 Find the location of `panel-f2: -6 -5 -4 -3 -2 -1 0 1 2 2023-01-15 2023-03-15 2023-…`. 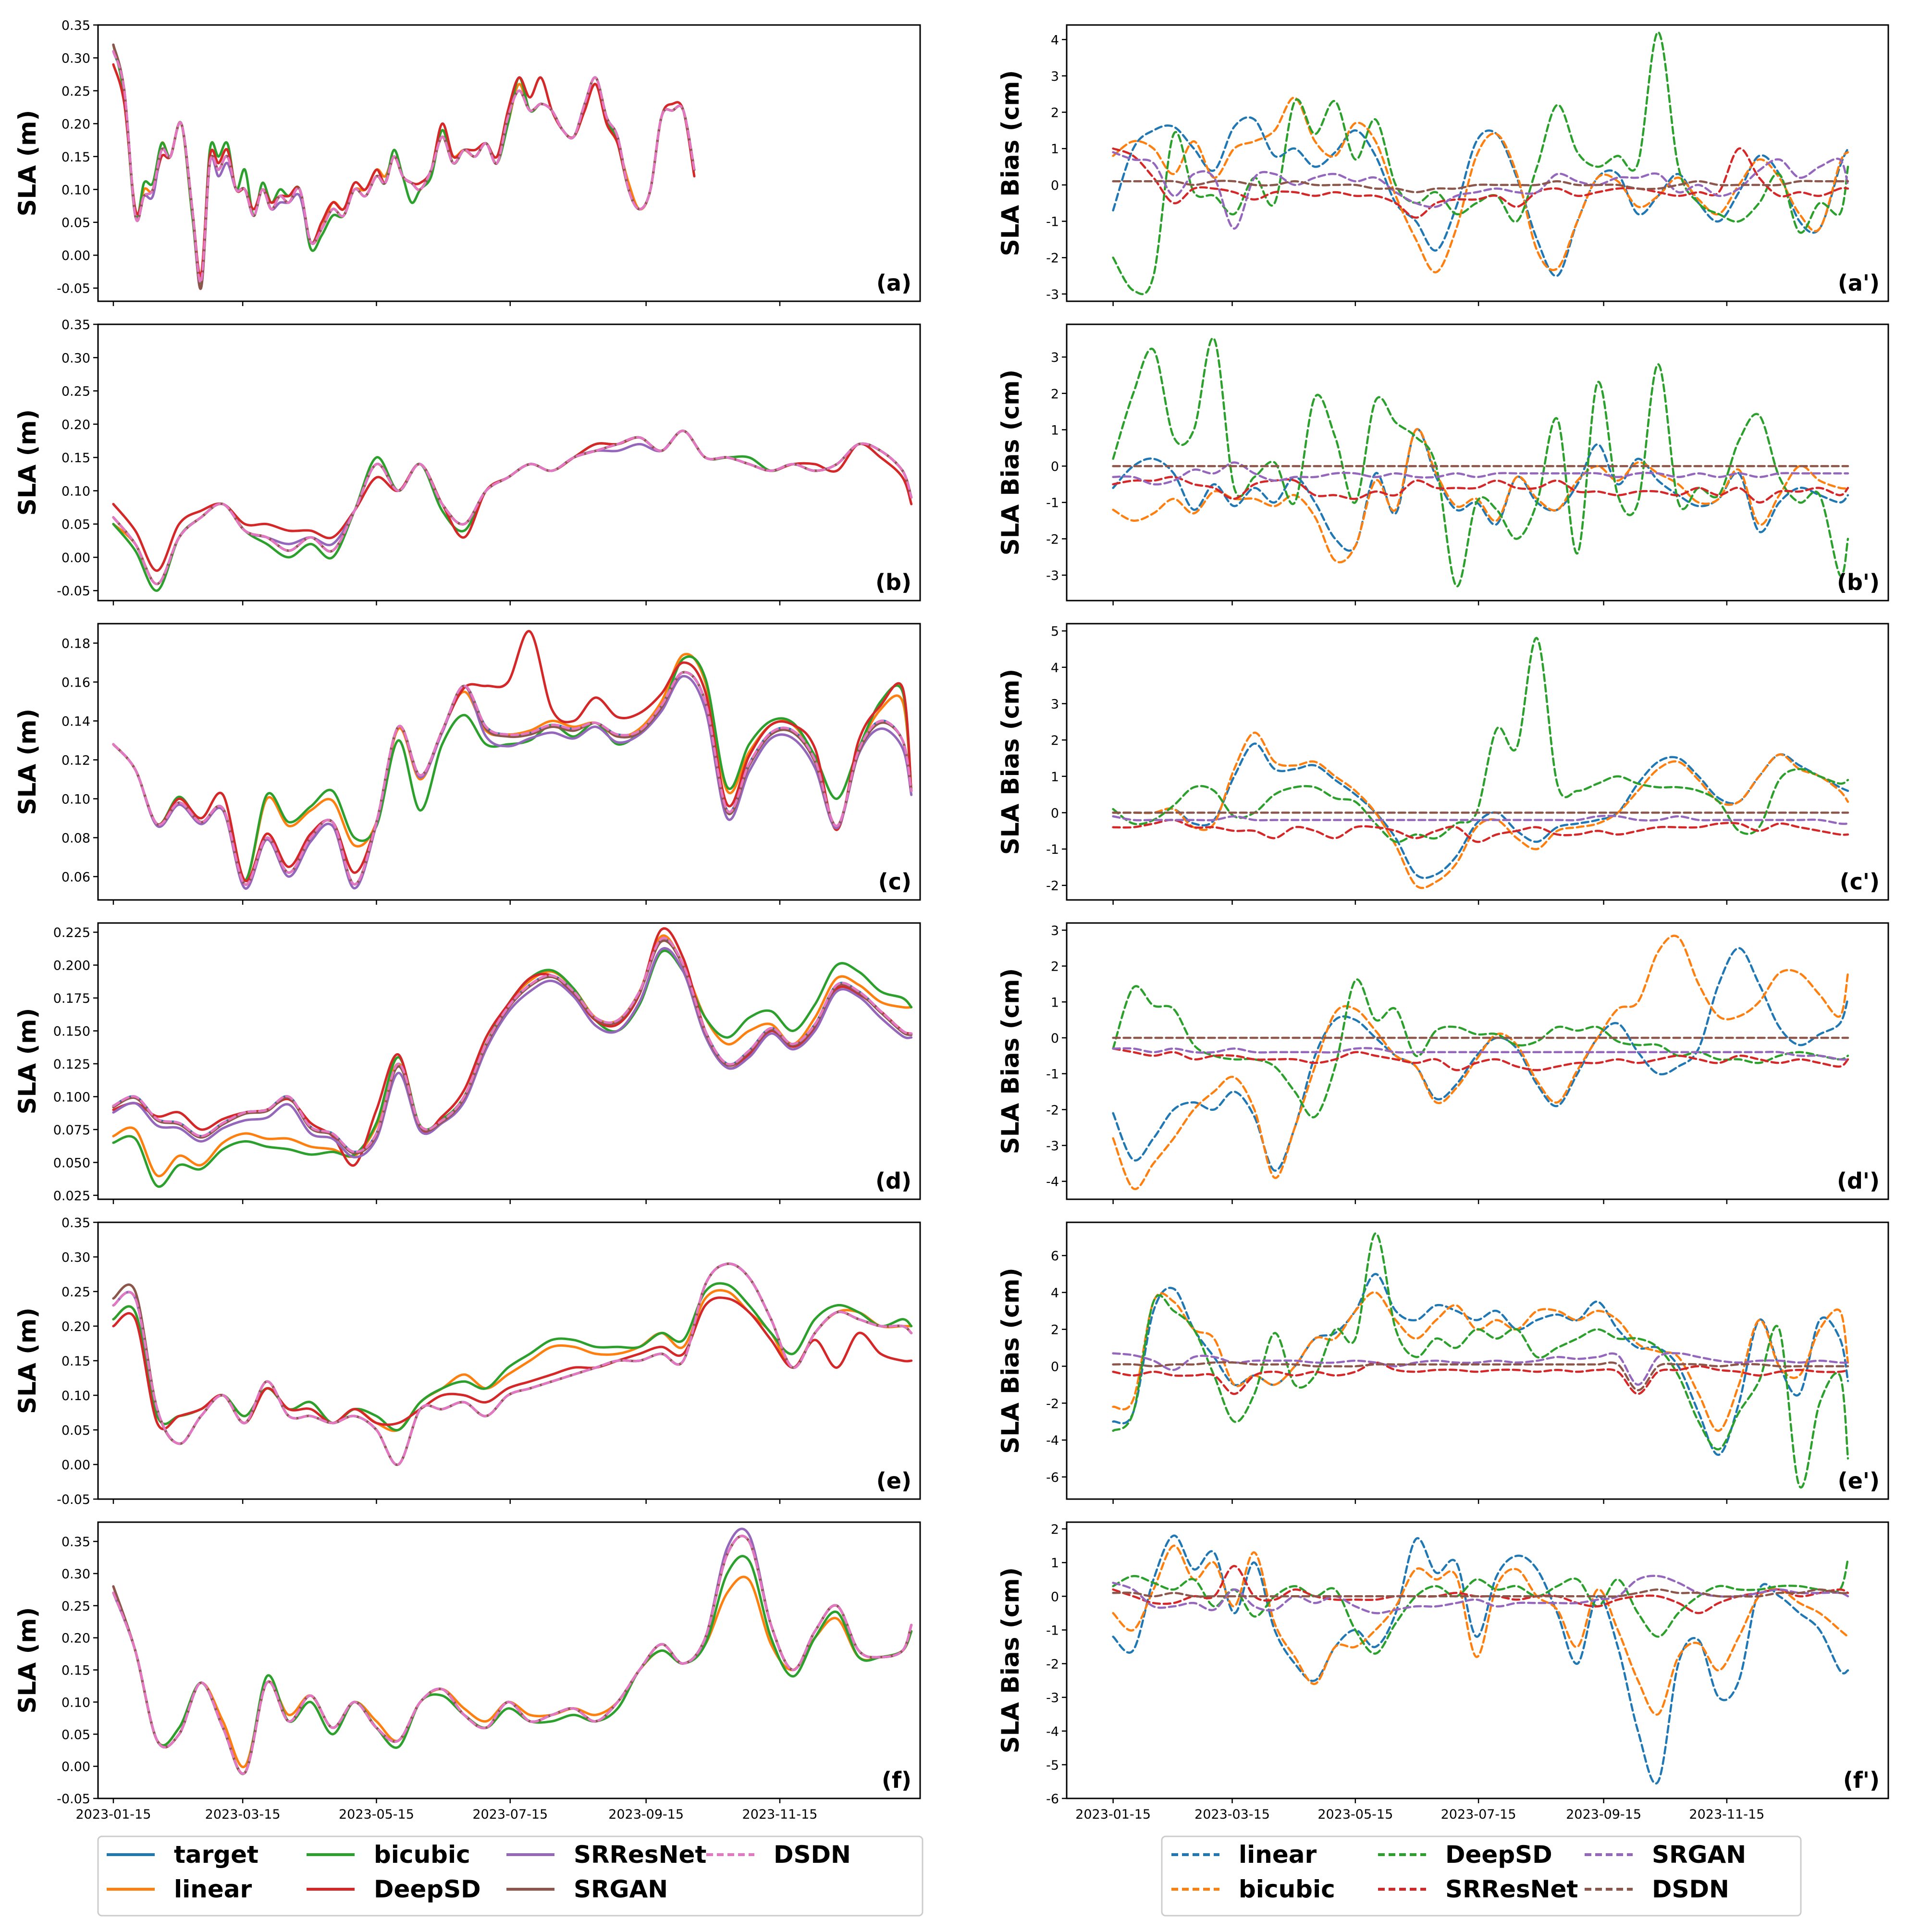

panel-f2: -6 -5 -4 -3 -2 -1 0 1 2 2023-01-15 2023-03-15 2023-… is located at coordinates (1443, 1671).